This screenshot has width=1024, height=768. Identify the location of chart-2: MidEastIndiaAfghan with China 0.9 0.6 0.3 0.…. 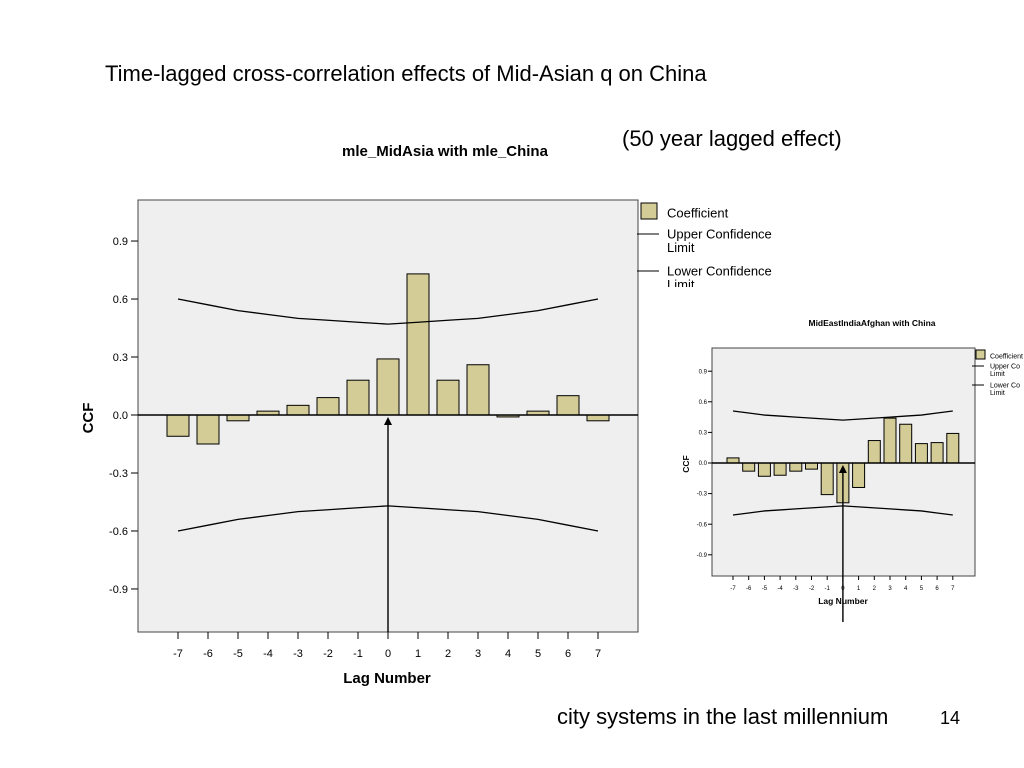
(852, 470).